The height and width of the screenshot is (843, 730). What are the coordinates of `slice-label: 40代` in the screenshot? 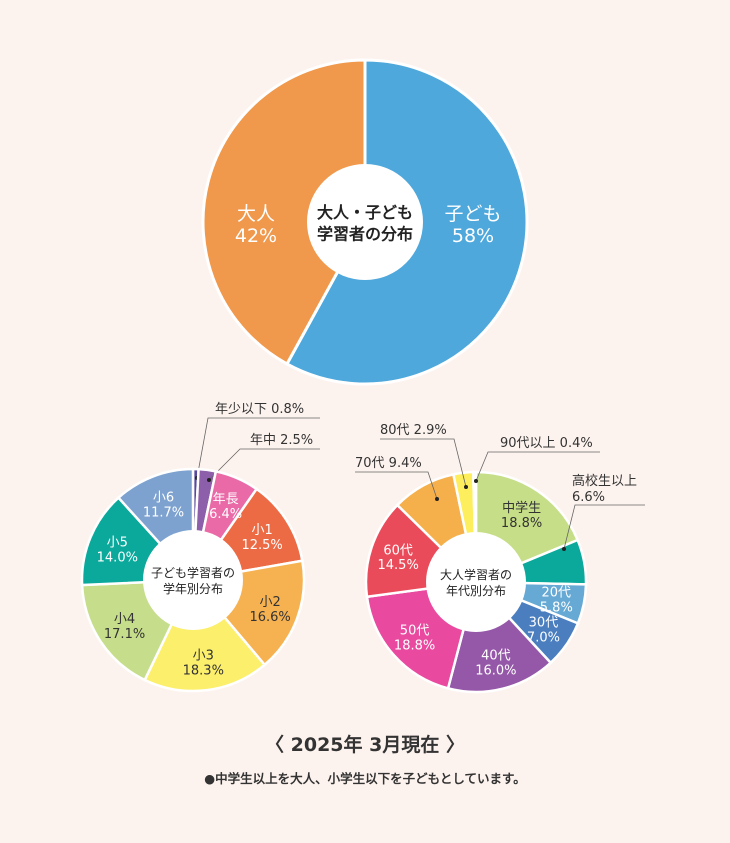 It's located at (496, 656).